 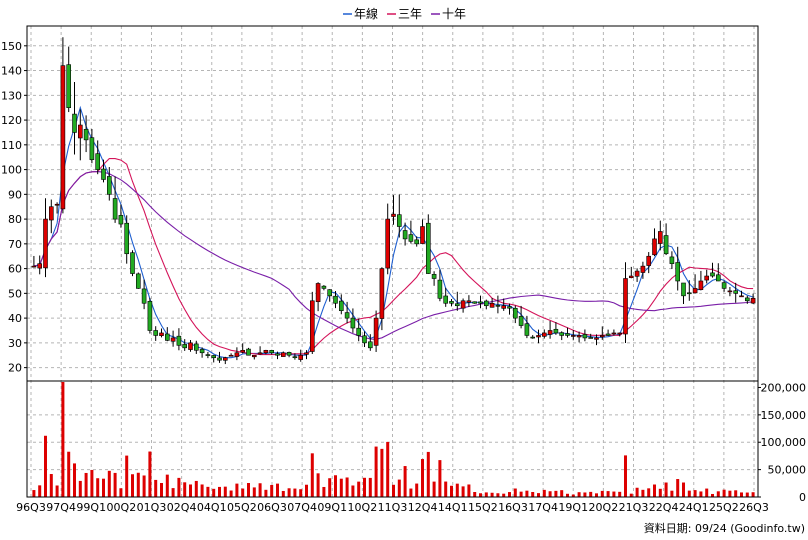 What do you see at coordinates (483, 507) in the screenshot?
I see `x-tick-label: 15Q2` at bounding box center [483, 507].